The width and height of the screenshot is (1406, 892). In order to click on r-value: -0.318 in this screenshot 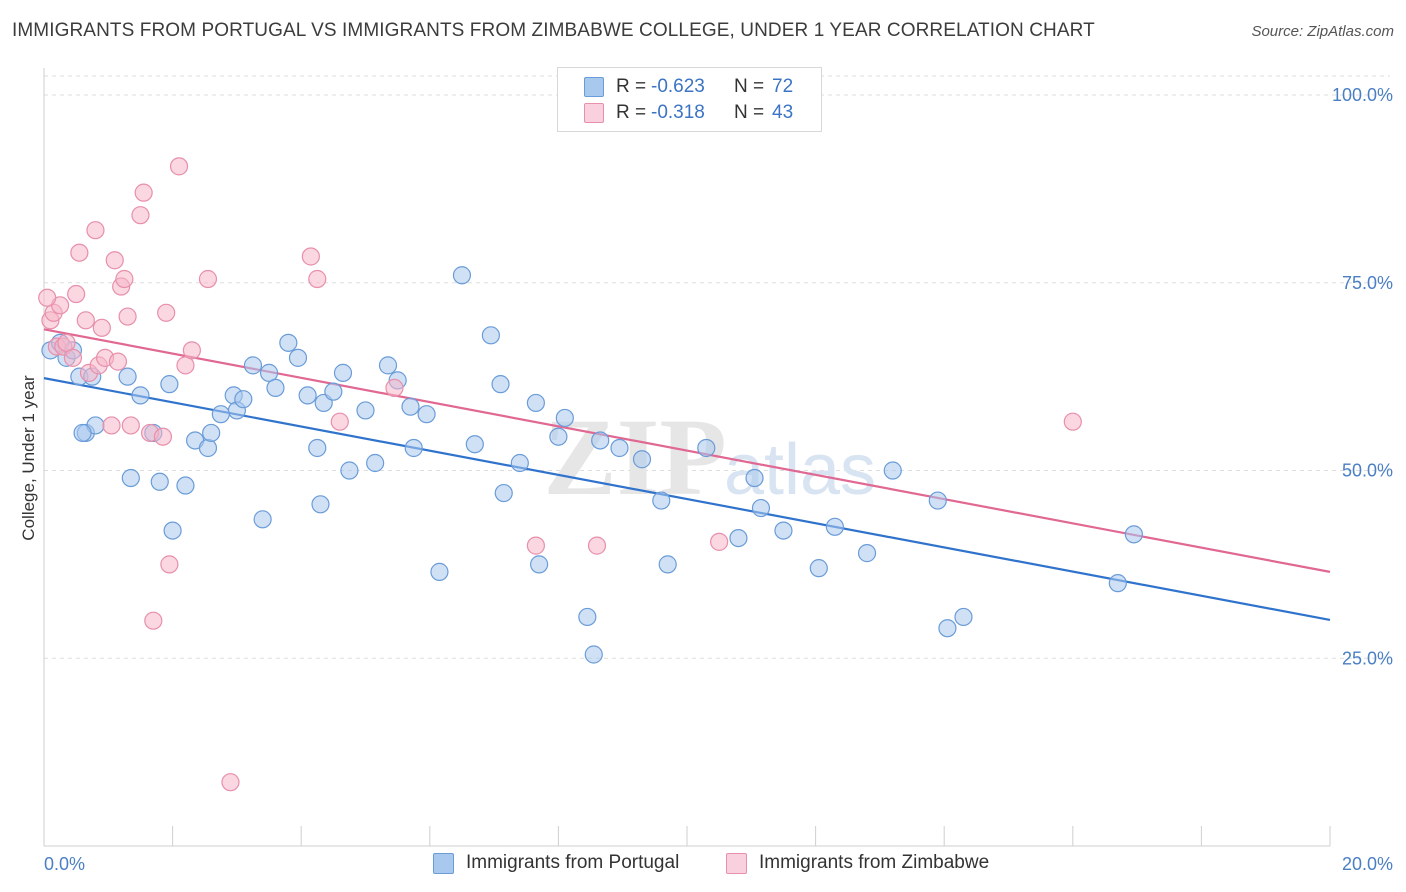, I will do `click(678, 112)`.